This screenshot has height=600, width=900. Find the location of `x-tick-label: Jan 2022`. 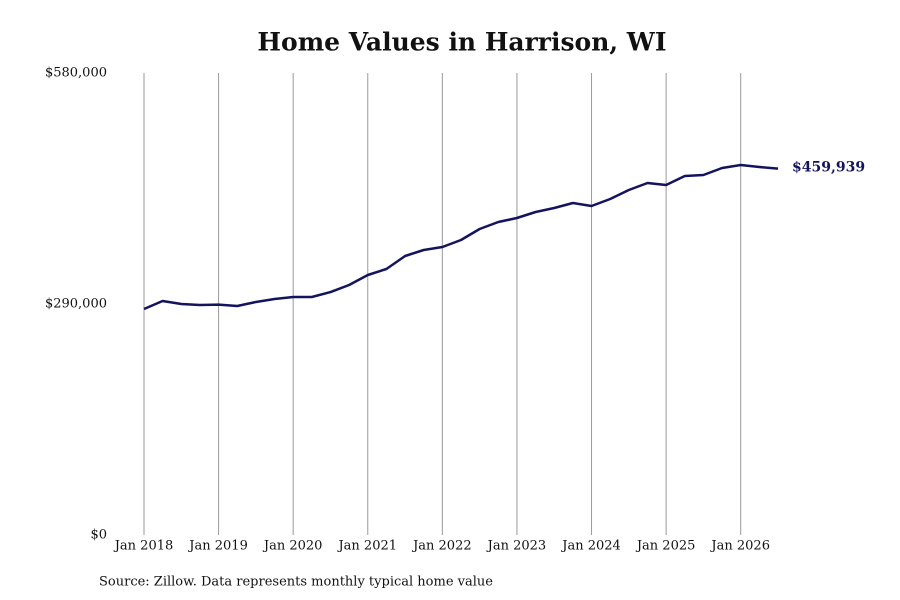

x-tick-label: Jan 2022 is located at coordinates (441, 546).